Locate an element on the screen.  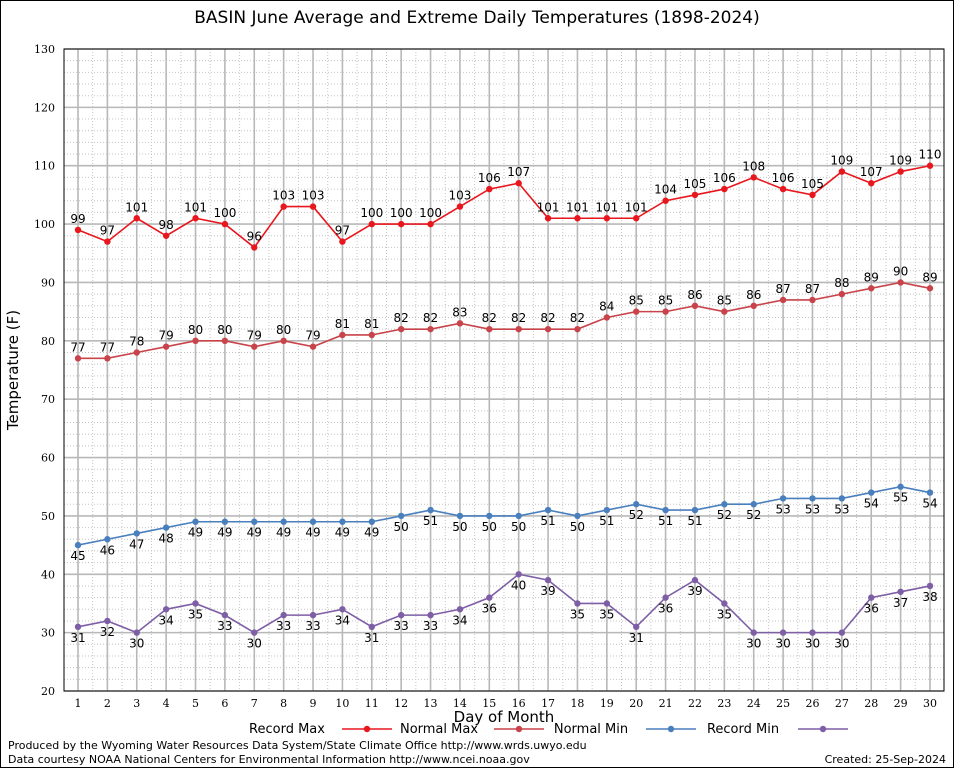
data-label: 51 is located at coordinates (430, 521).